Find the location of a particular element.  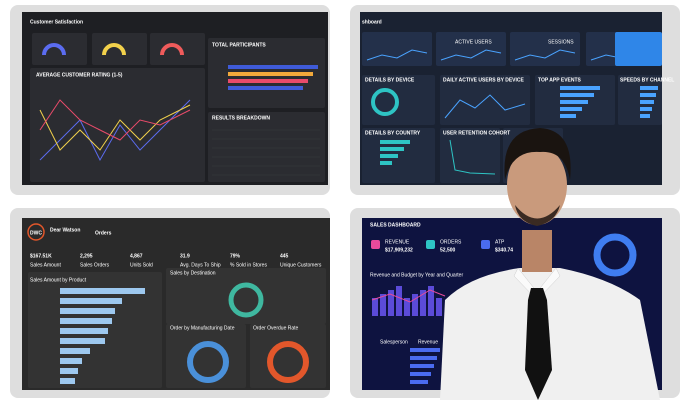

section-title: Order Overdue Rate is located at coordinates (276, 328).